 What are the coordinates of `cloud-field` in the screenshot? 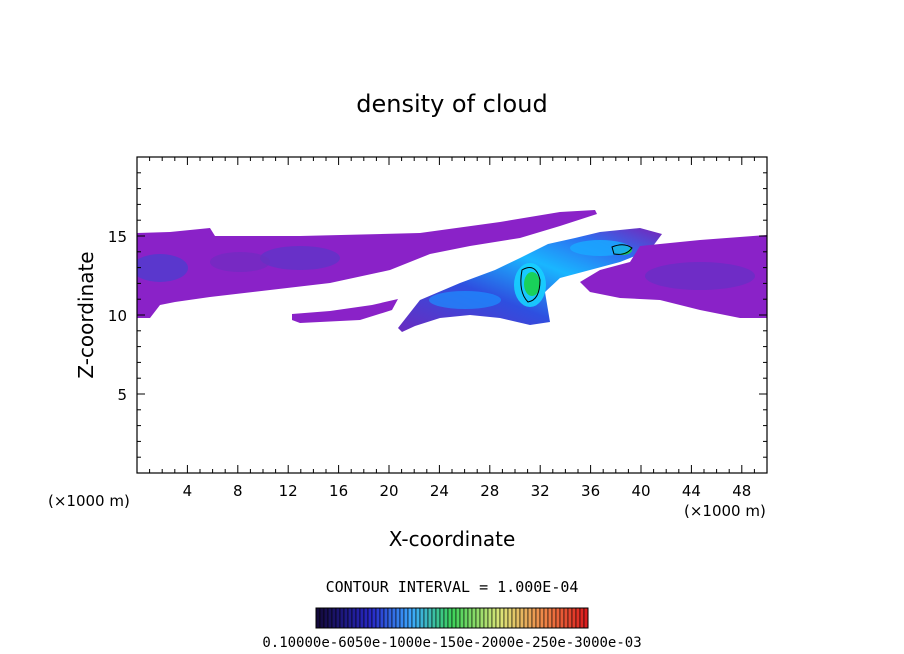 It's located at (452, 271).